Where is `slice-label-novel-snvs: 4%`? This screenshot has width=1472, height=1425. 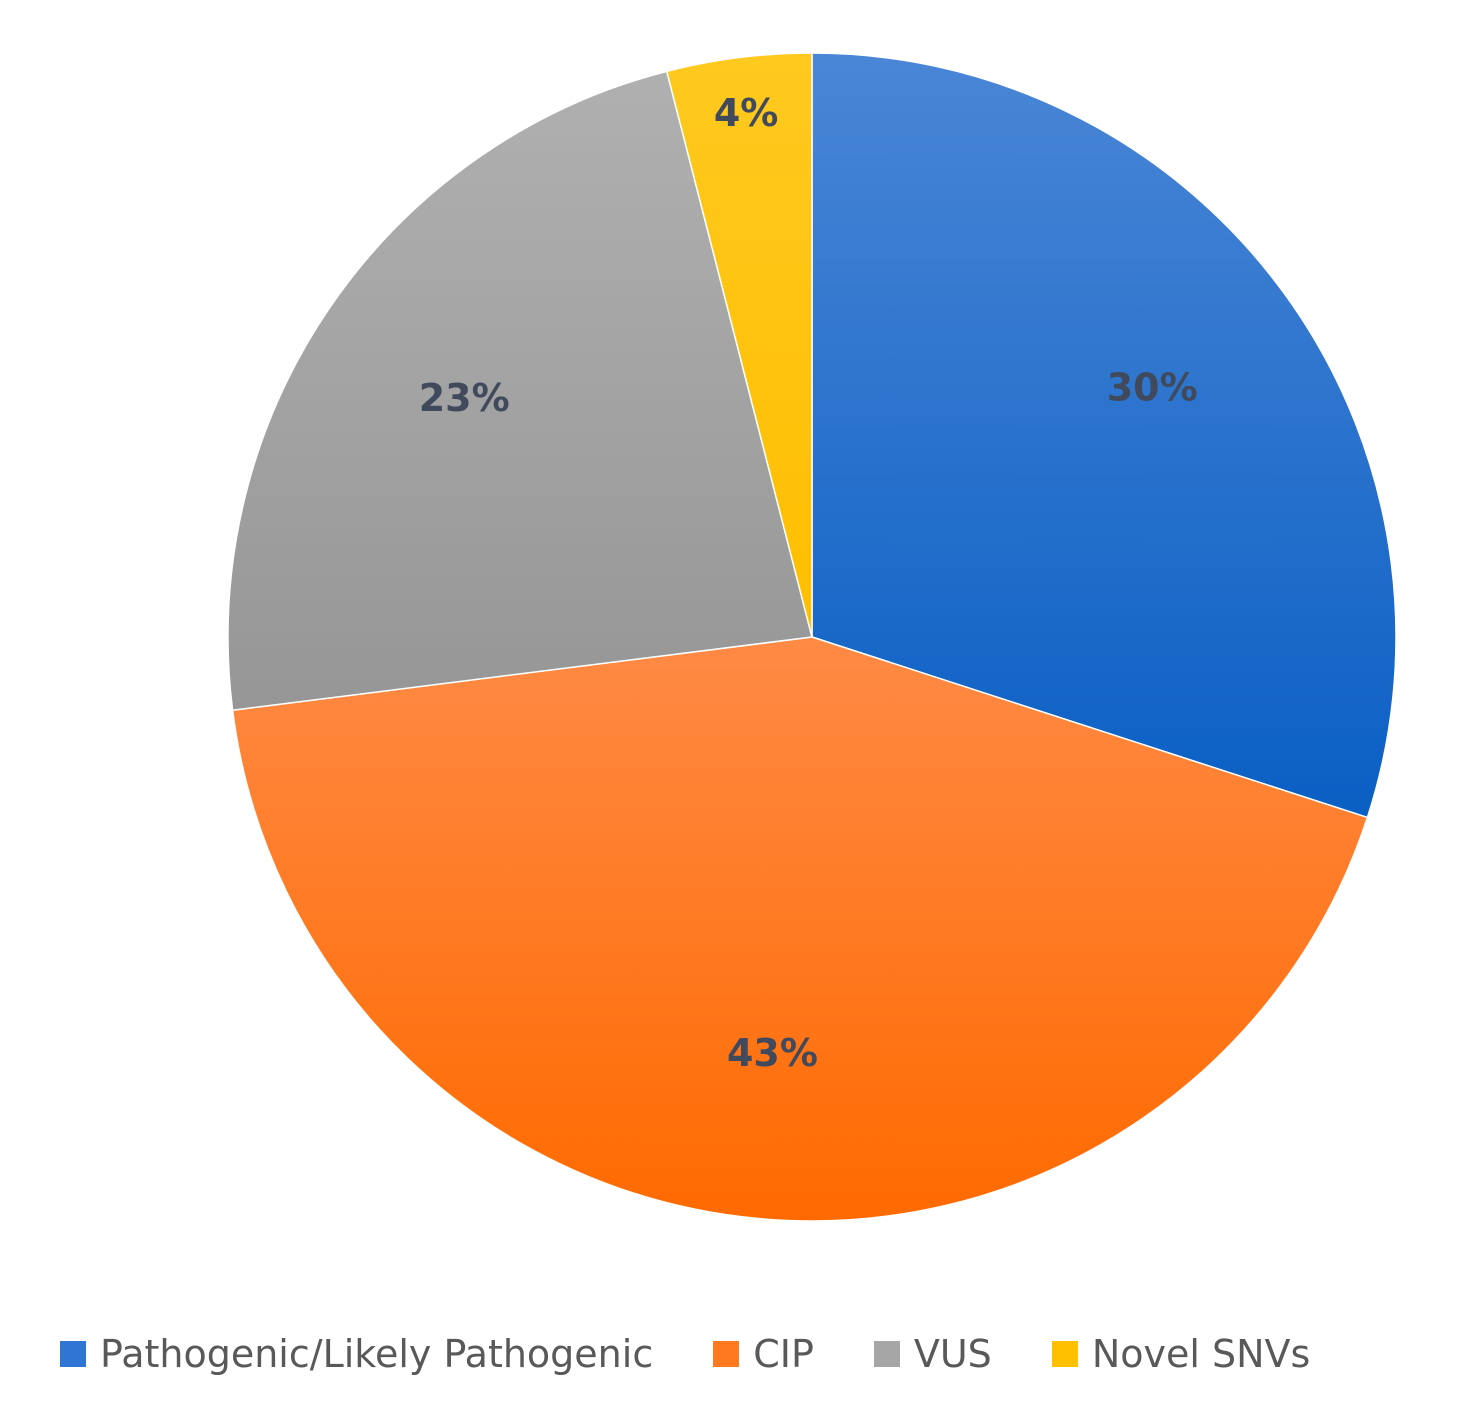 slice-label-novel-snvs: 4% is located at coordinates (746, 113).